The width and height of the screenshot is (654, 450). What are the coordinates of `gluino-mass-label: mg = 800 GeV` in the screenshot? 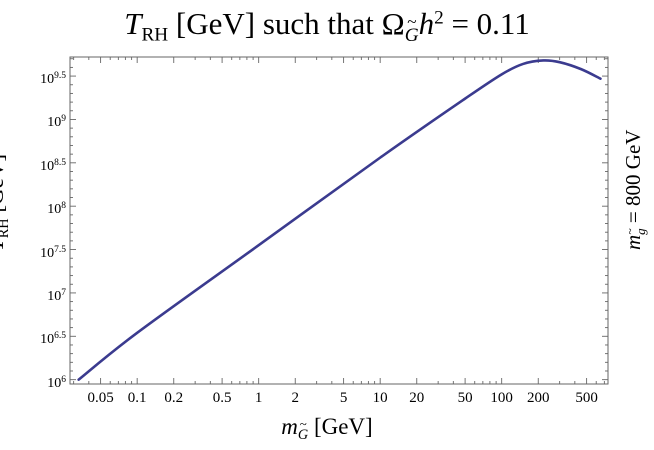 It's located at (636, 190).